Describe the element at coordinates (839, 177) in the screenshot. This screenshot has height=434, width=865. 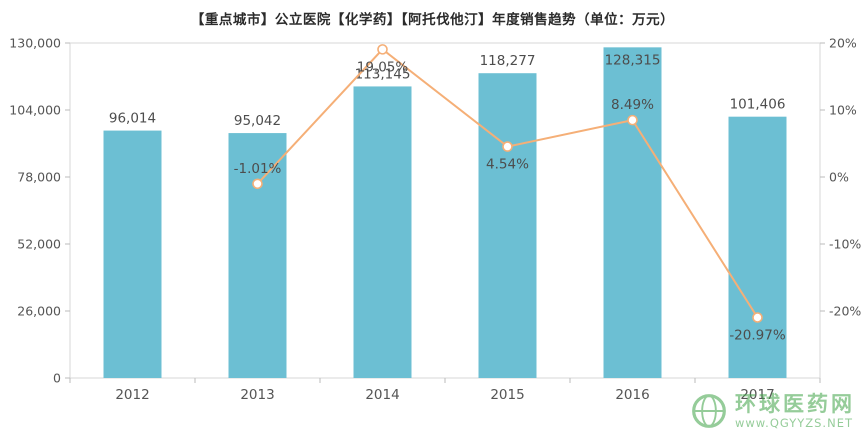
I see `y-axis-right-label: 0%` at that location.